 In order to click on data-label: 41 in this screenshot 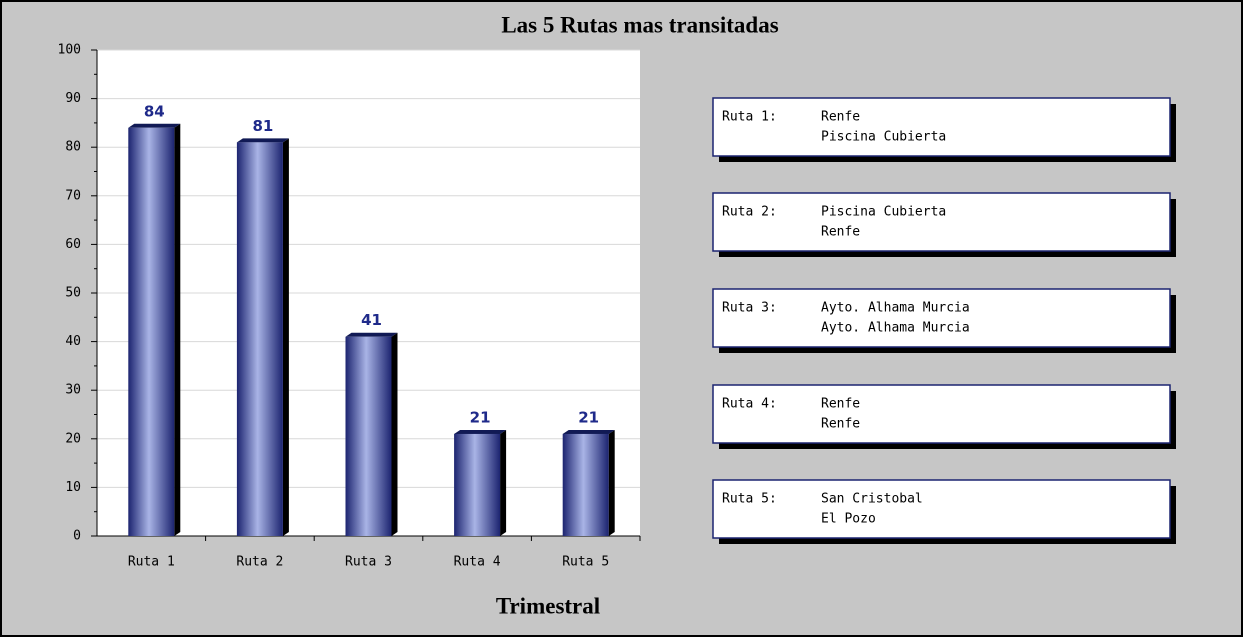, I will do `click(371, 320)`.